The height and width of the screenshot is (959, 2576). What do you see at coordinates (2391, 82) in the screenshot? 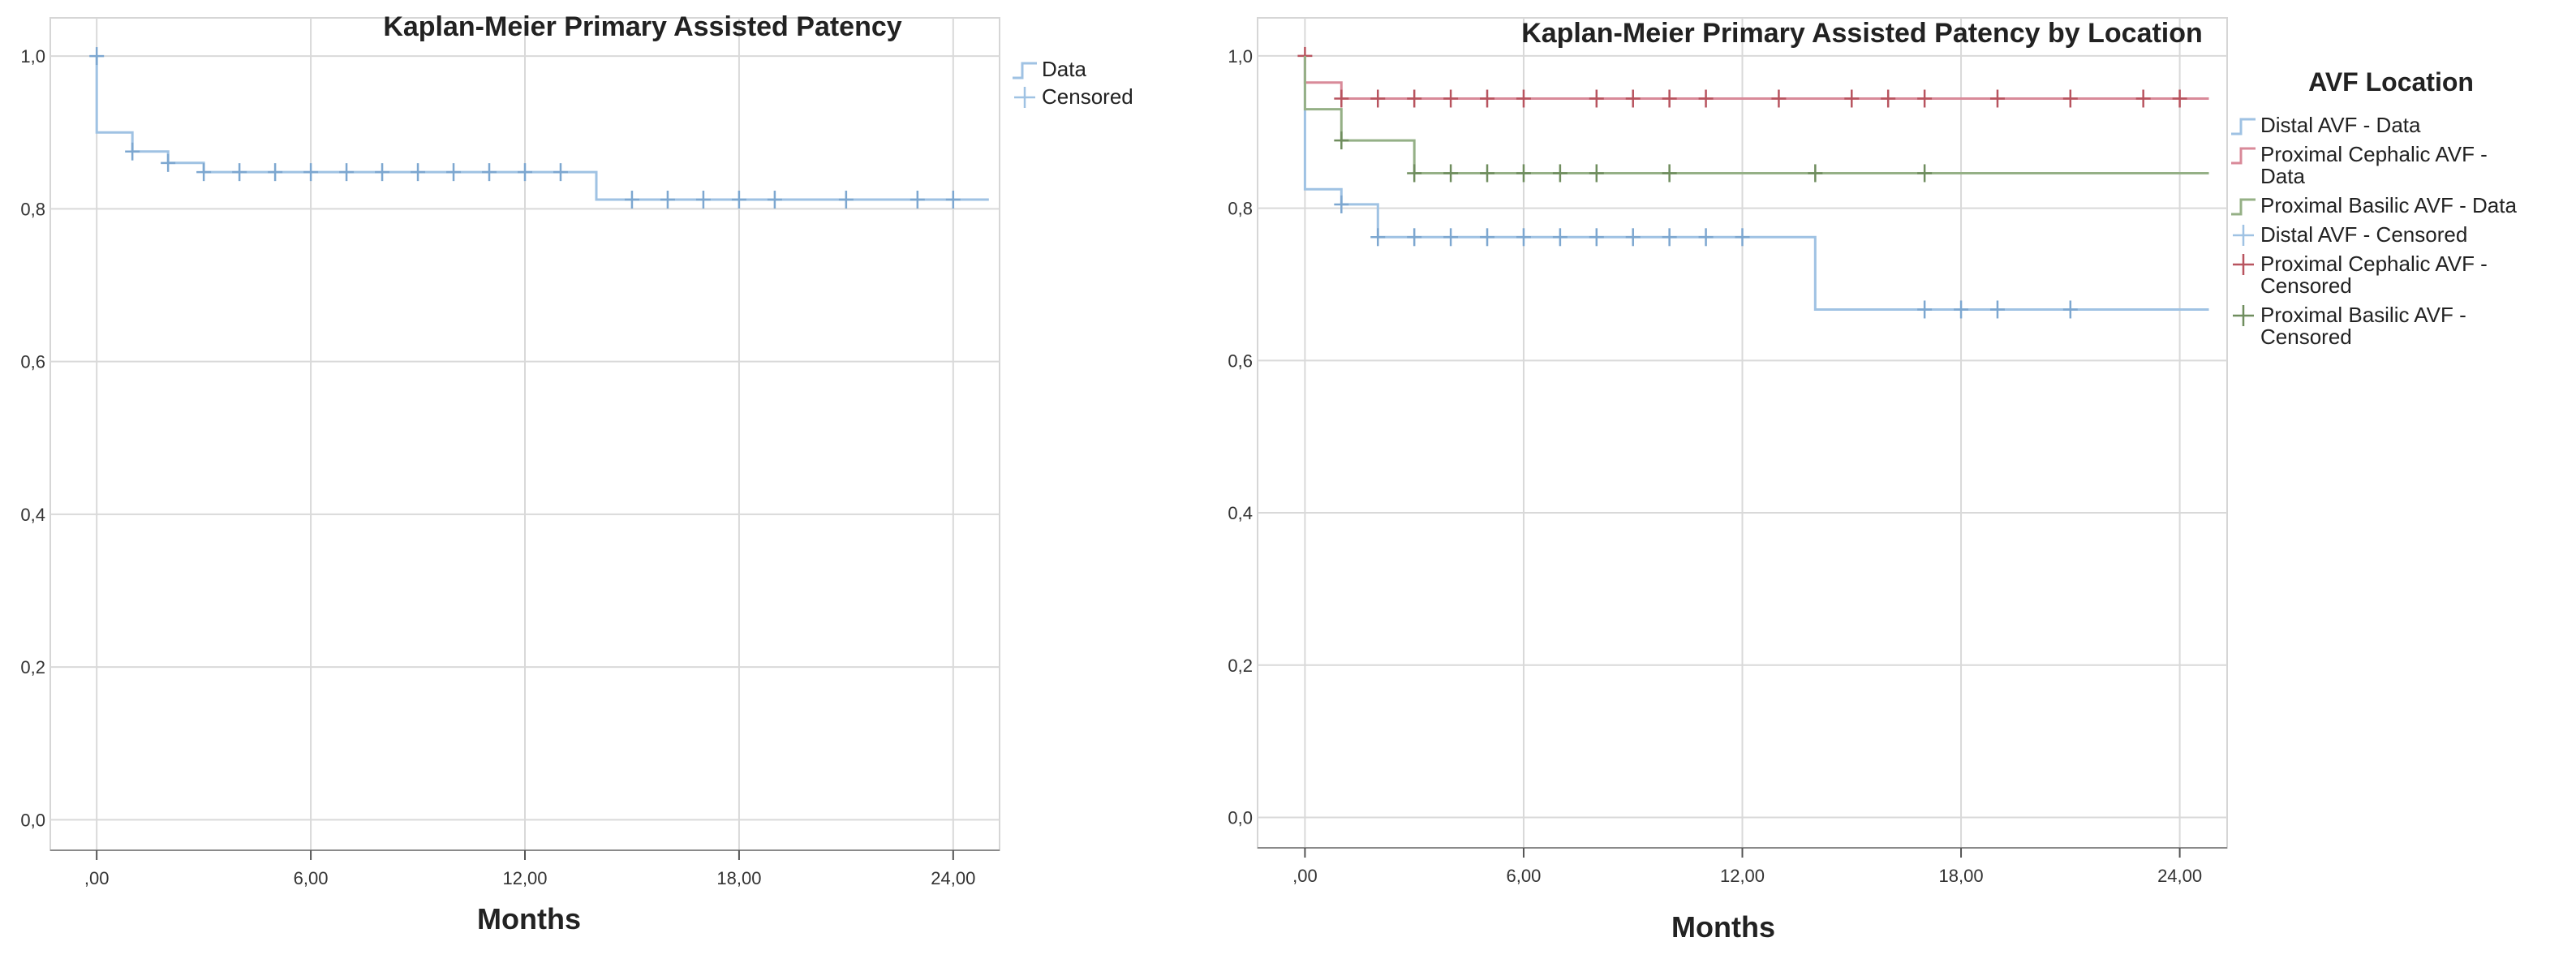
I see `legend-title: AVF Location` at bounding box center [2391, 82].